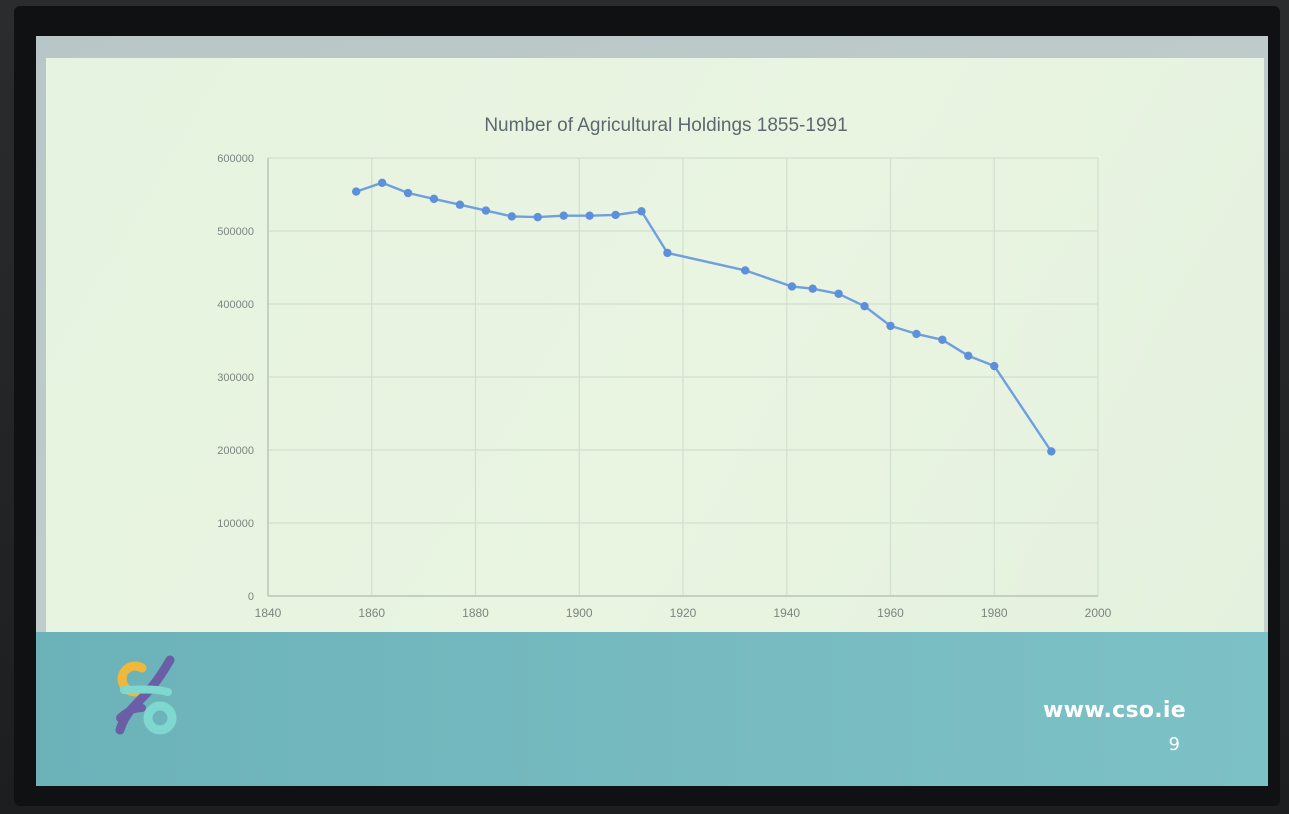 The width and height of the screenshot is (1289, 814). I want to click on data-point-1991, so click(1051, 451).